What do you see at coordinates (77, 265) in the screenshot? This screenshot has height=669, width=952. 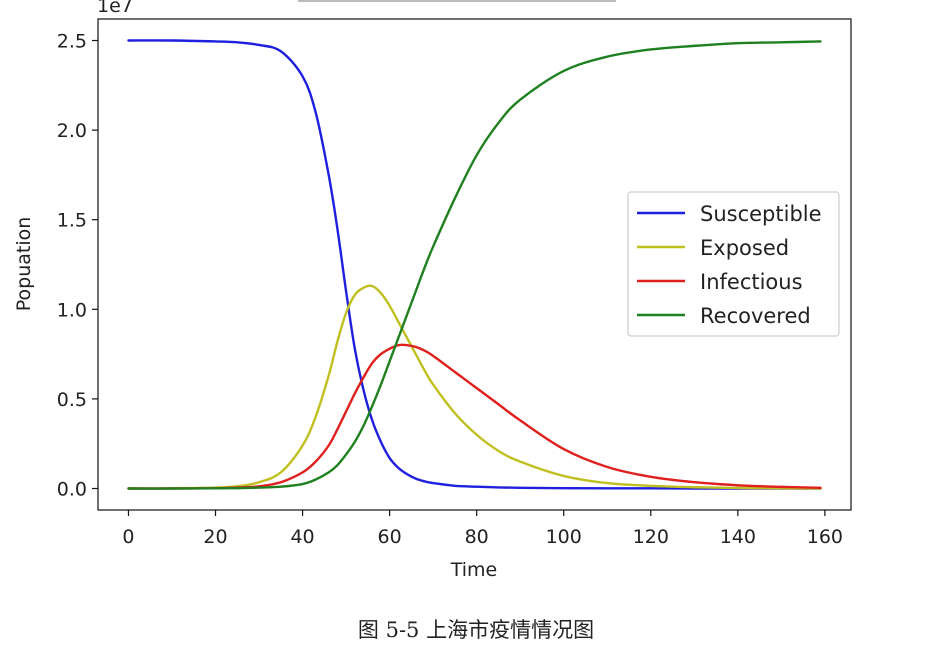 I see `y-axis: 0.0 0.5 1.0 1.5 2.0 2.5` at bounding box center [77, 265].